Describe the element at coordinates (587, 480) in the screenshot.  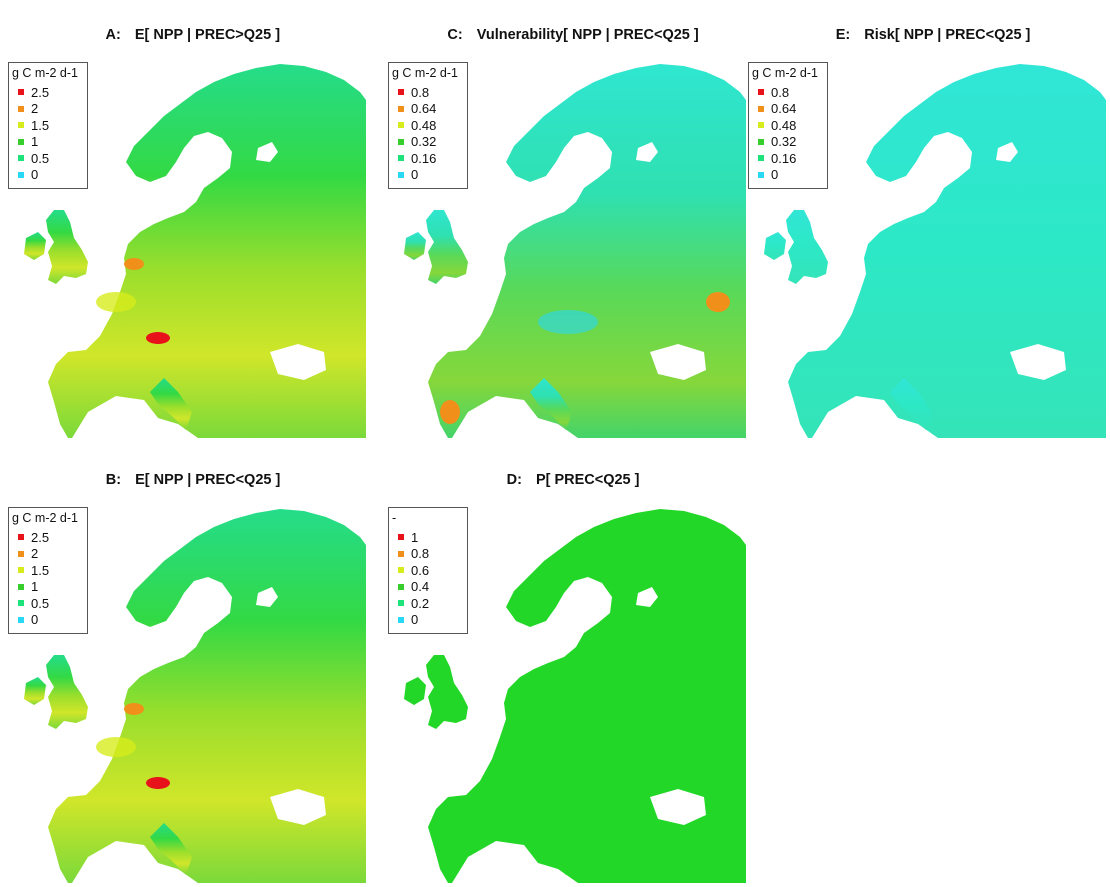
I see `panel-variable: P[ PREC<Q25 ]` at that location.